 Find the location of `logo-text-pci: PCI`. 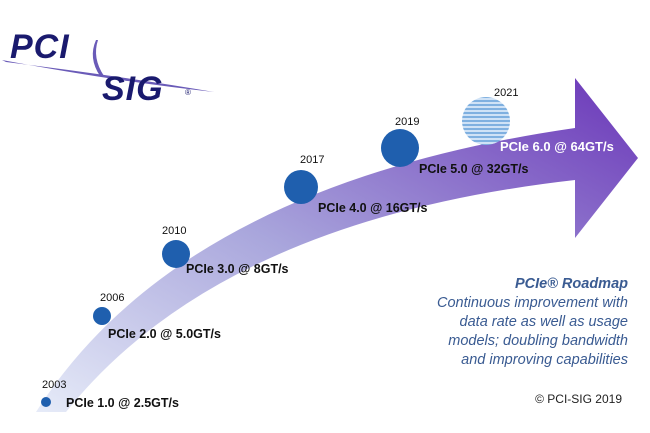

logo-text-pci: PCI is located at coordinates (40, 47).